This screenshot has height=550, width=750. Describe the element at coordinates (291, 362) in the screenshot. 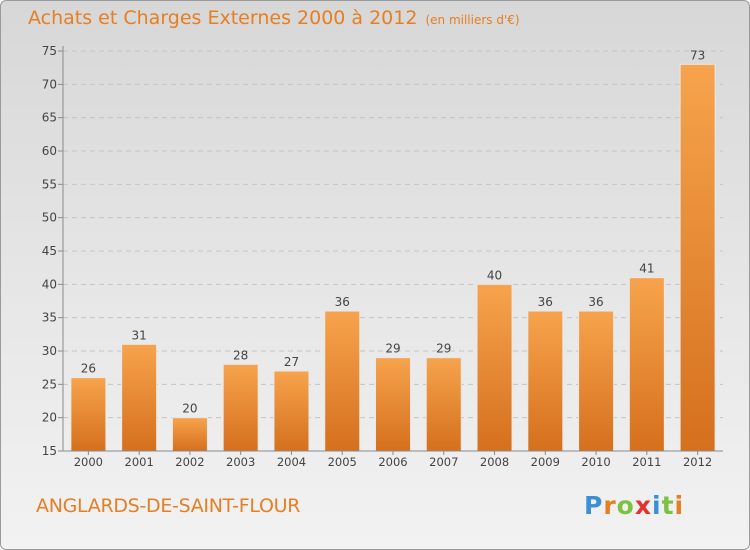

I see `bar-value-label: 27` at that location.